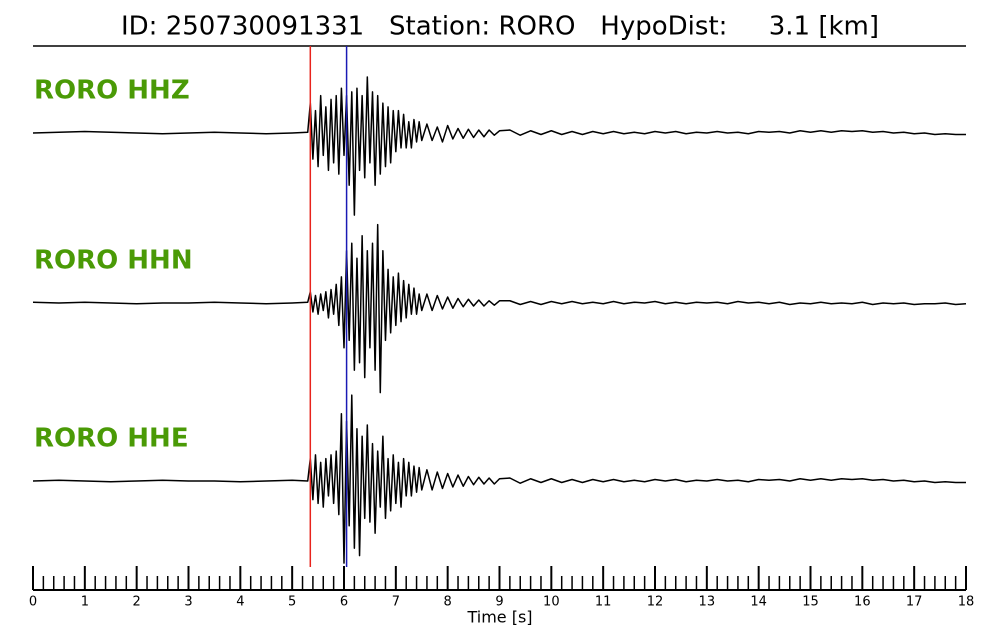 The width and height of the screenshot is (1000, 640). What do you see at coordinates (344, 602) in the screenshot?
I see `x-tick-label: 6` at bounding box center [344, 602].